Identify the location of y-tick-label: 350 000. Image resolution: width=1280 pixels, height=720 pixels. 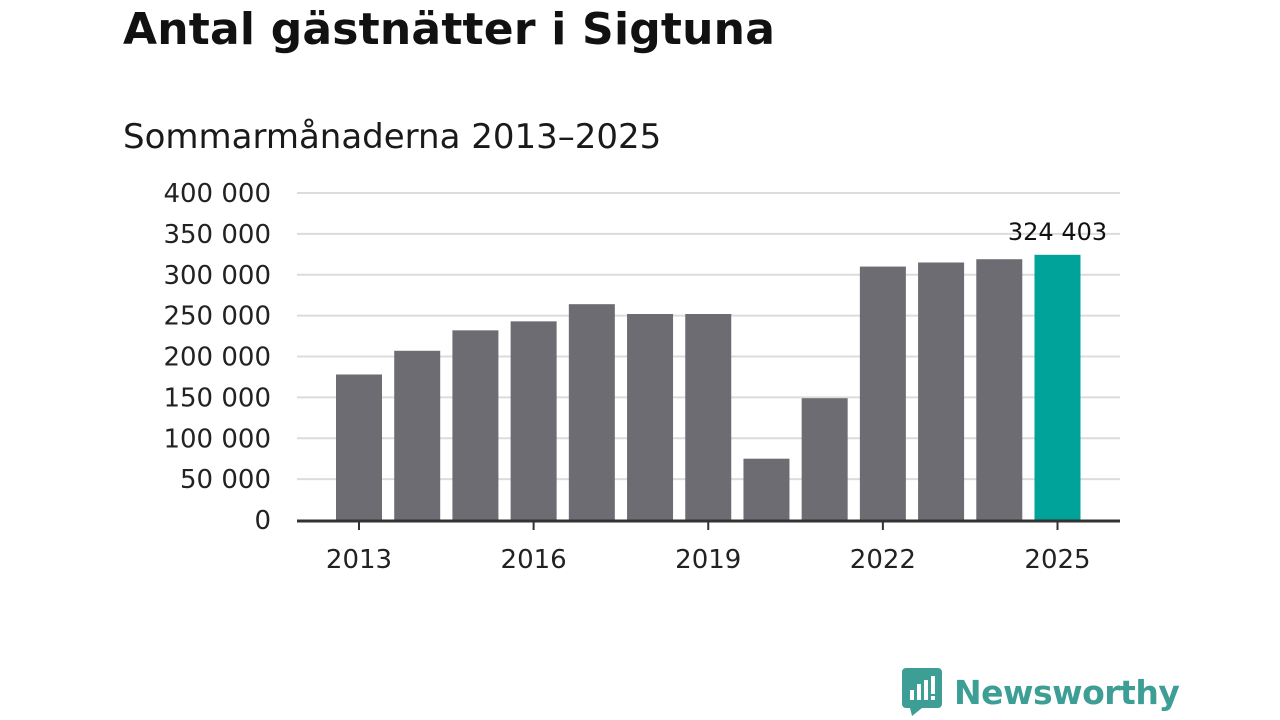
(217, 235).